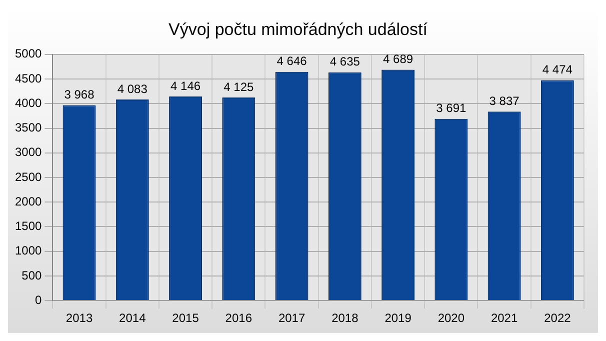  Describe the element at coordinates (504, 101) in the screenshot. I see `data-label: 3 837` at that location.